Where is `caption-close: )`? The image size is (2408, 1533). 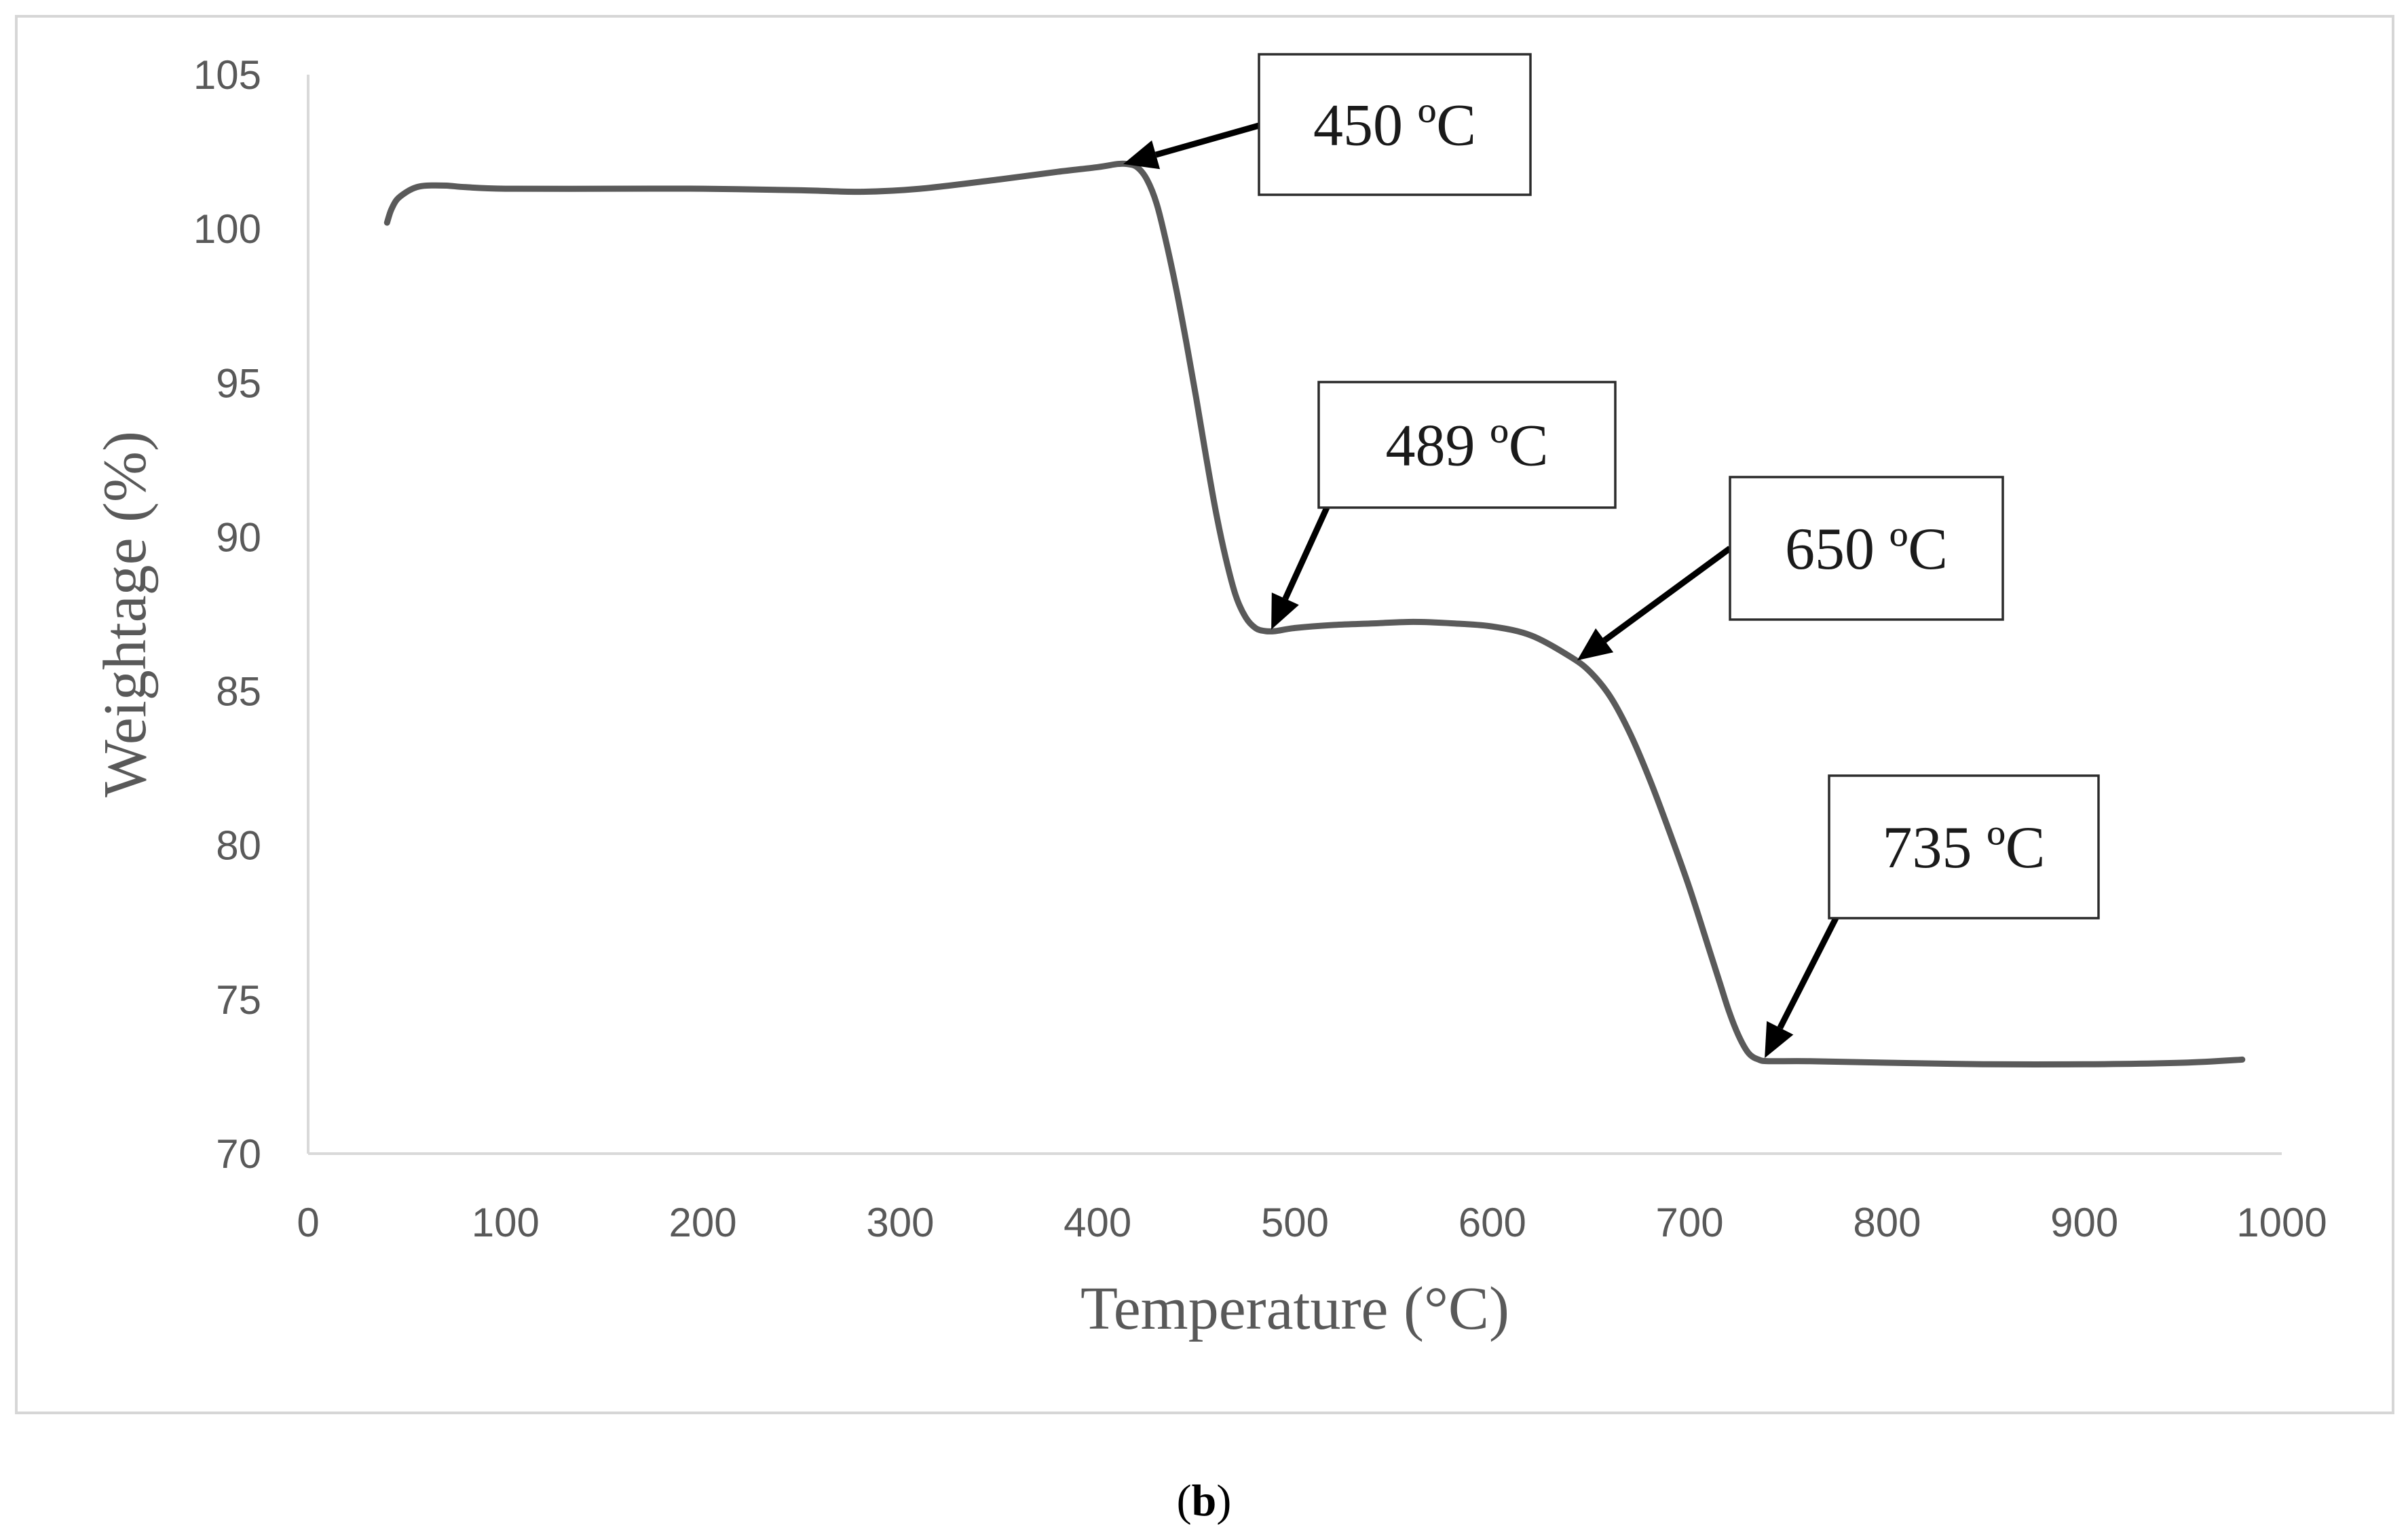 caption-close: ) is located at coordinates (1223, 1501).